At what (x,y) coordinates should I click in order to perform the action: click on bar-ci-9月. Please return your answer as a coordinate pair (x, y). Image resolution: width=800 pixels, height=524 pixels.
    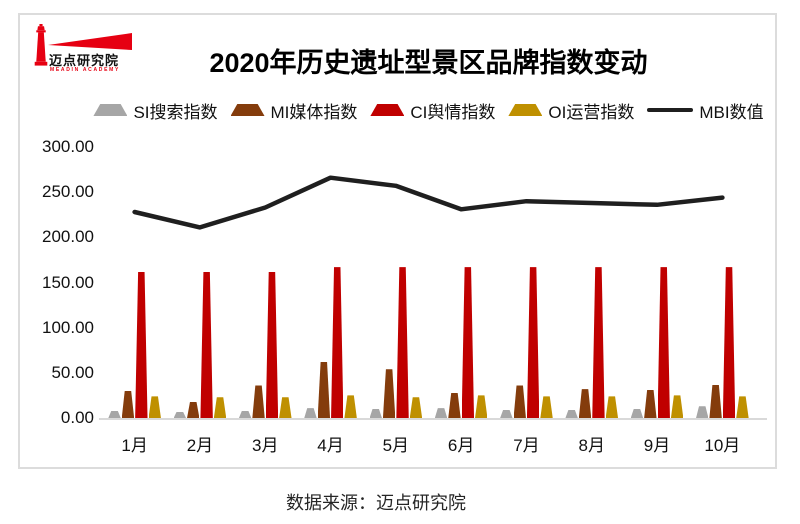
    Looking at the image, I should click on (663, 342).